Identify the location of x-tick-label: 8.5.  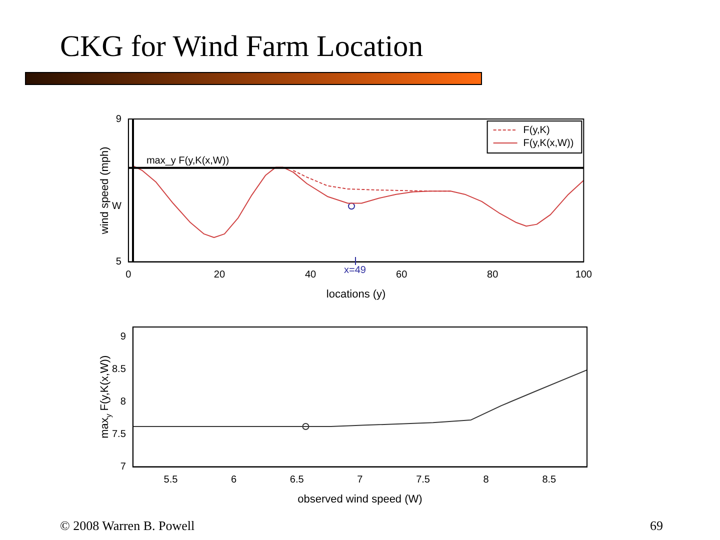
(549, 480).